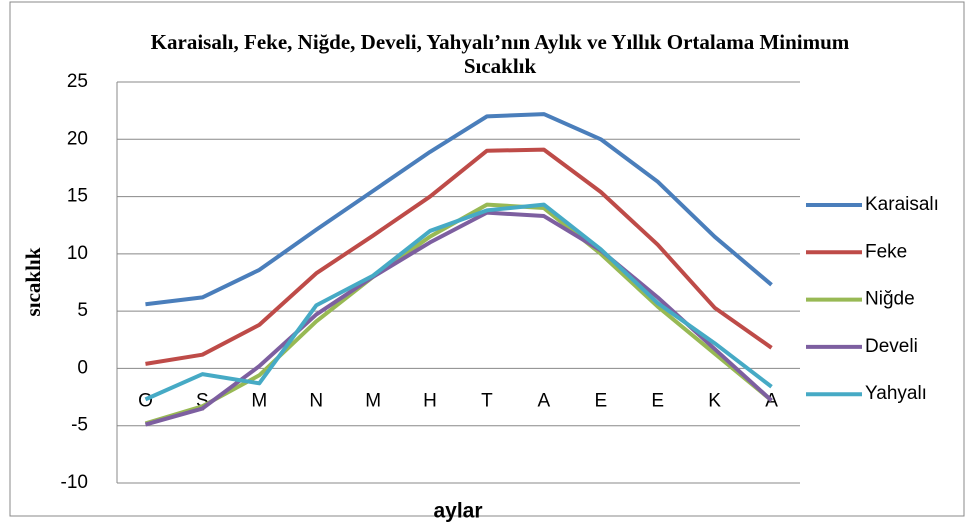 The width and height of the screenshot is (972, 523). I want to click on x-tick-label: K, so click(714, 400).